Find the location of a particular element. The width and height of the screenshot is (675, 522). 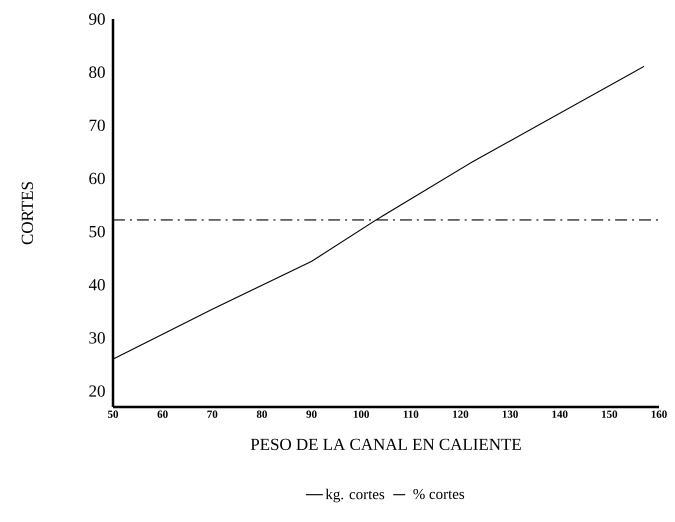

x-tick-label: 70 is located at coordinates (212, 414).